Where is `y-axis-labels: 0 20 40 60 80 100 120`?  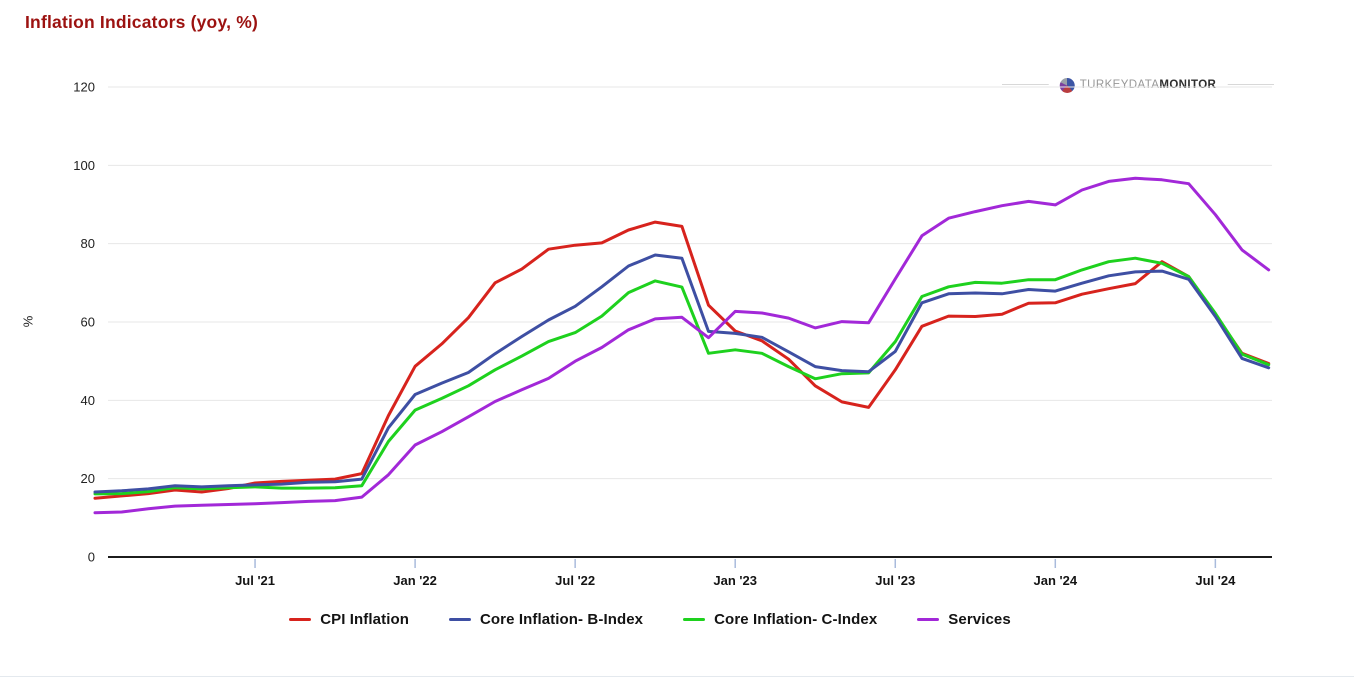 y-axis-labels: 0 20 40 60 80 100 120 is located at coordinates (84, 322).